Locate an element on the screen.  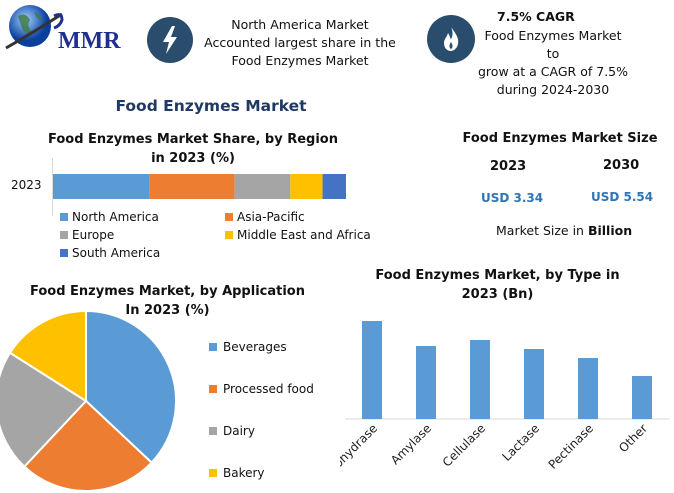
bar-lactase is located at coordinates (534, 384).